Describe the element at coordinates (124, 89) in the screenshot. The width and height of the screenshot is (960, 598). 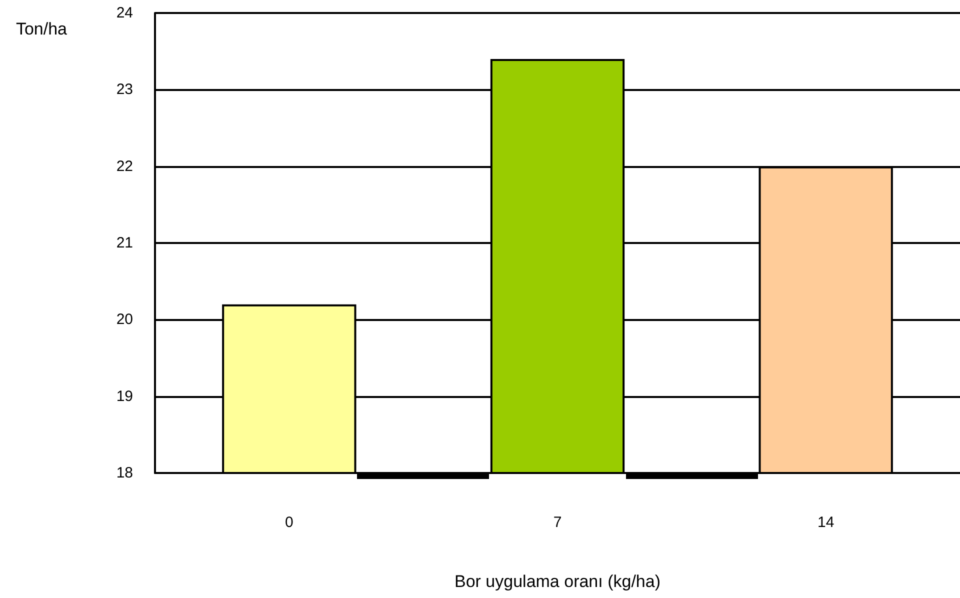
I see `y-tick-label: 23` at that location.